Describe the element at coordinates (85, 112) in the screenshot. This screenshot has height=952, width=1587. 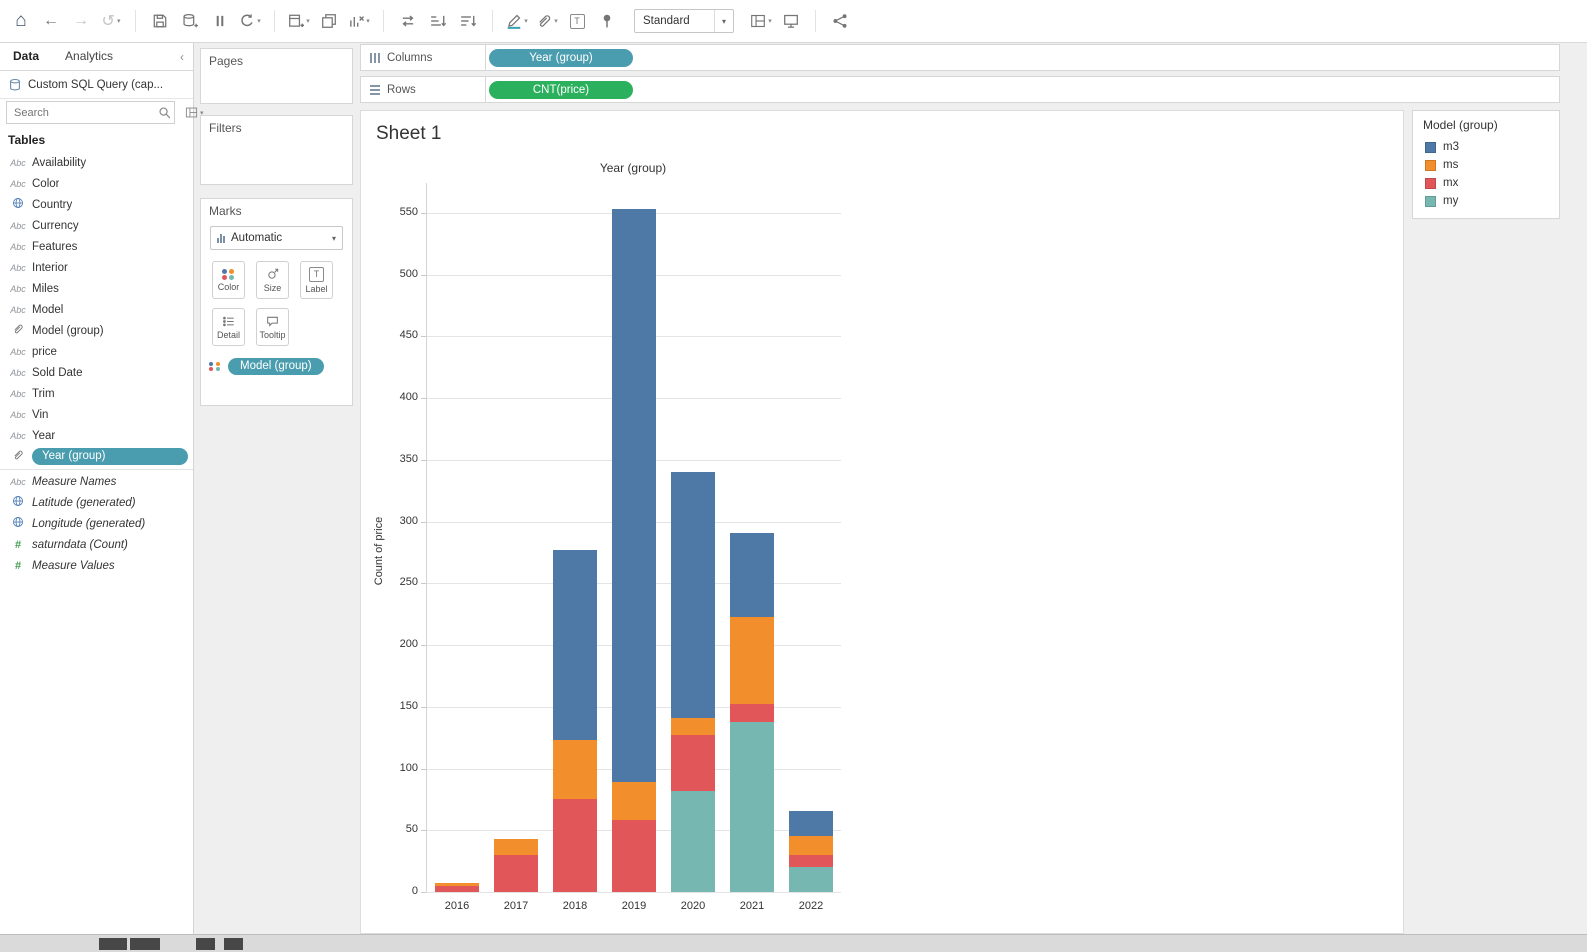
I see `search-input` at that location.